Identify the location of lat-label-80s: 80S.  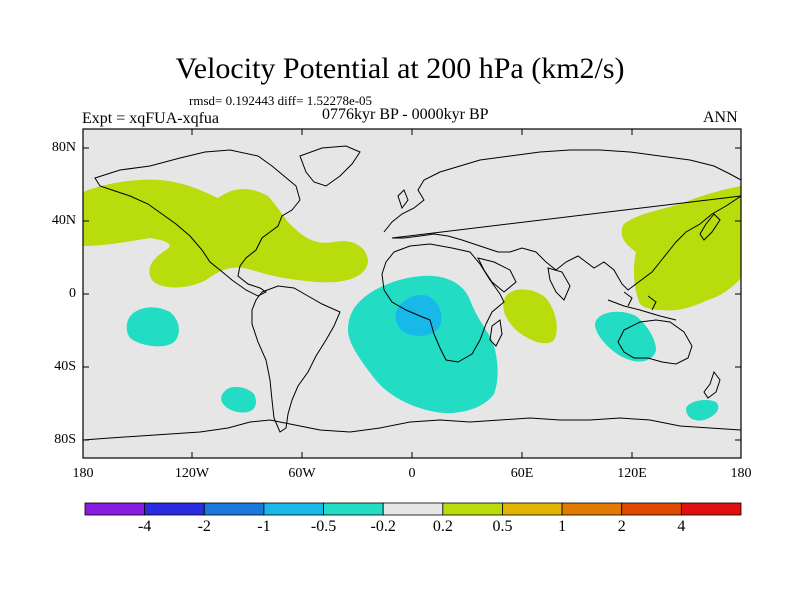
(65, 439).